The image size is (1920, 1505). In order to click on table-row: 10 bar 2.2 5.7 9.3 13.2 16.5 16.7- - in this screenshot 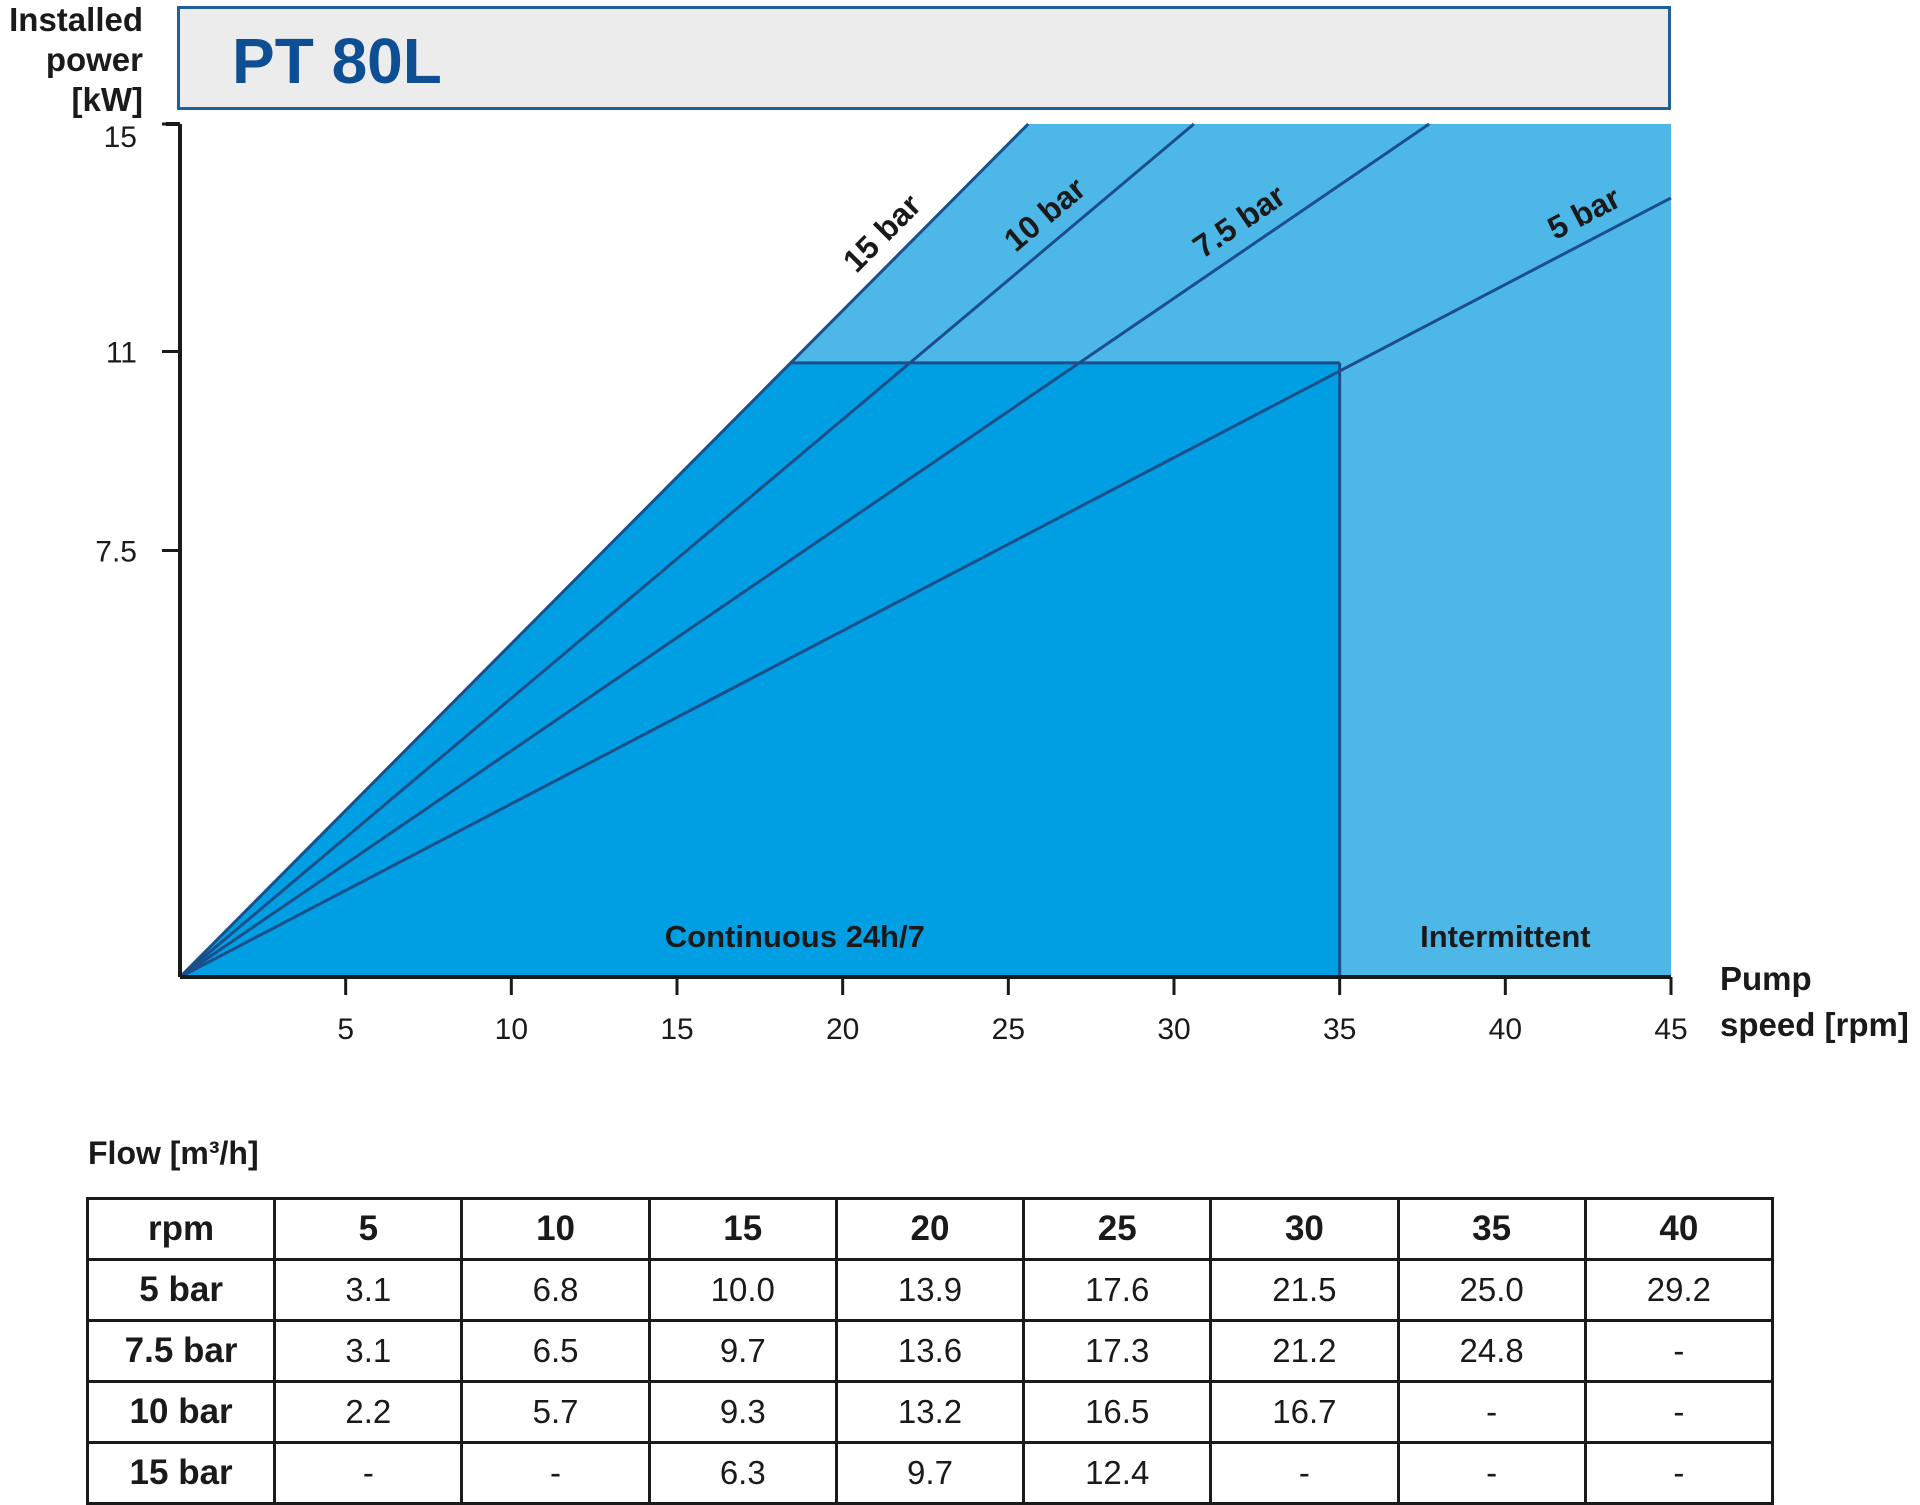, I will do `click(930, 1412)`.